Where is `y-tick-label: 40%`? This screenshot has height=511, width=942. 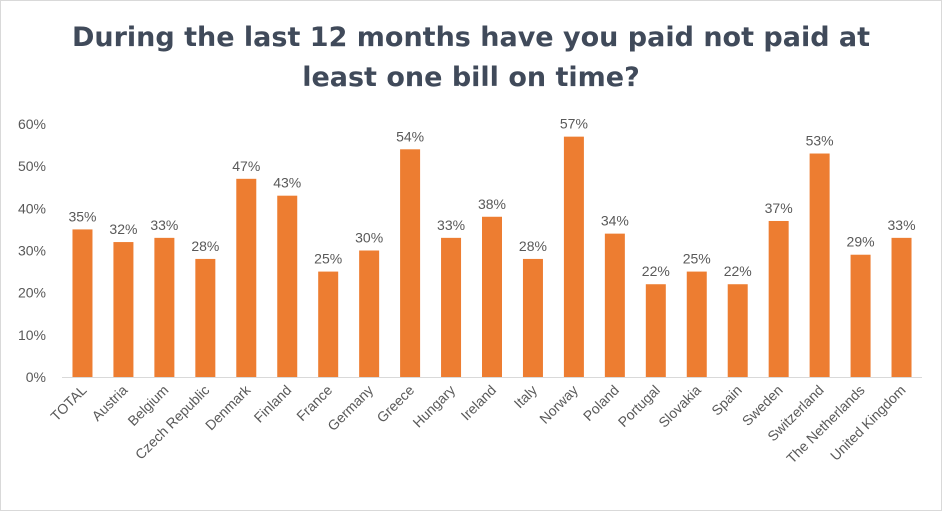
y-tick-label: 40% is located at coordinates (32, 208).